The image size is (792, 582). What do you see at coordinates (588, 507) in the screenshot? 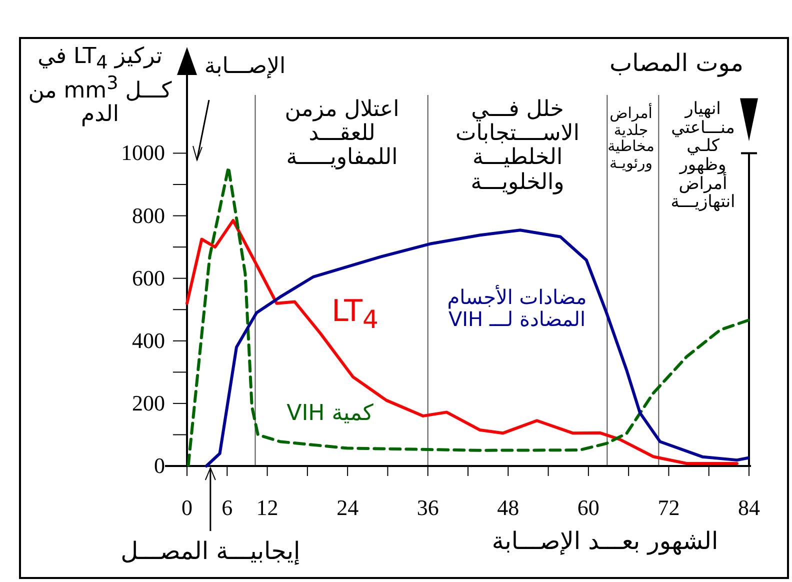
I see `x-tick-label: 60` at bounding box center [588, 507].